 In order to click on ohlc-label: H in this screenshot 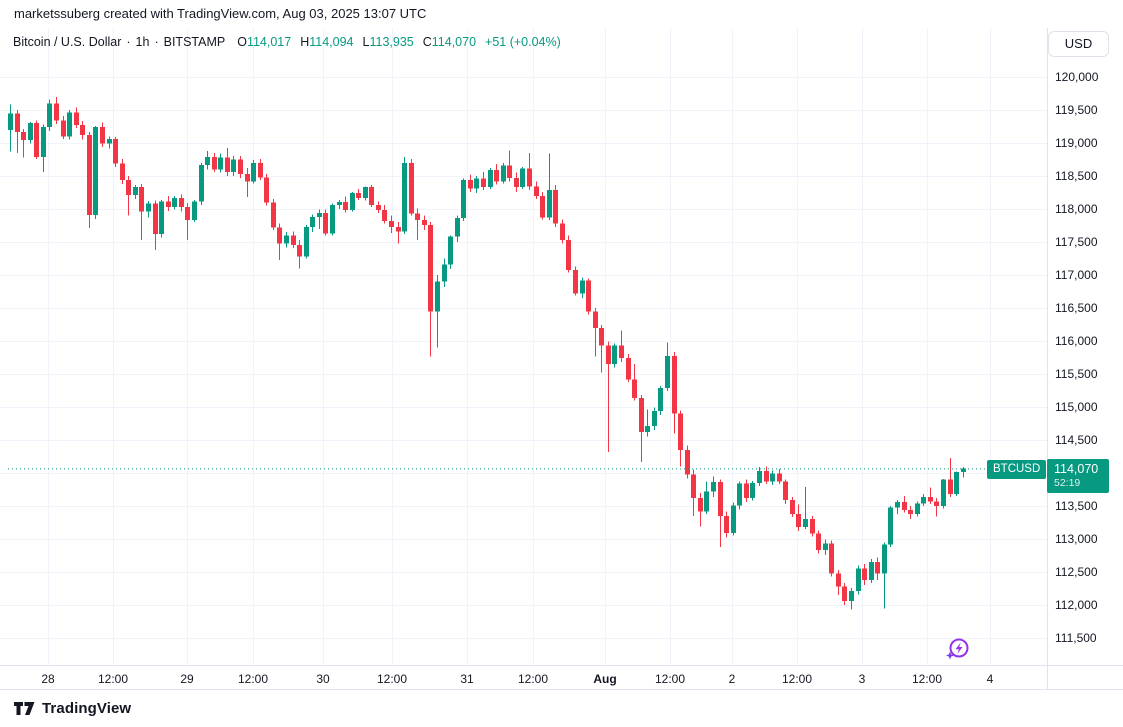, I will do `click(305, 42)`.